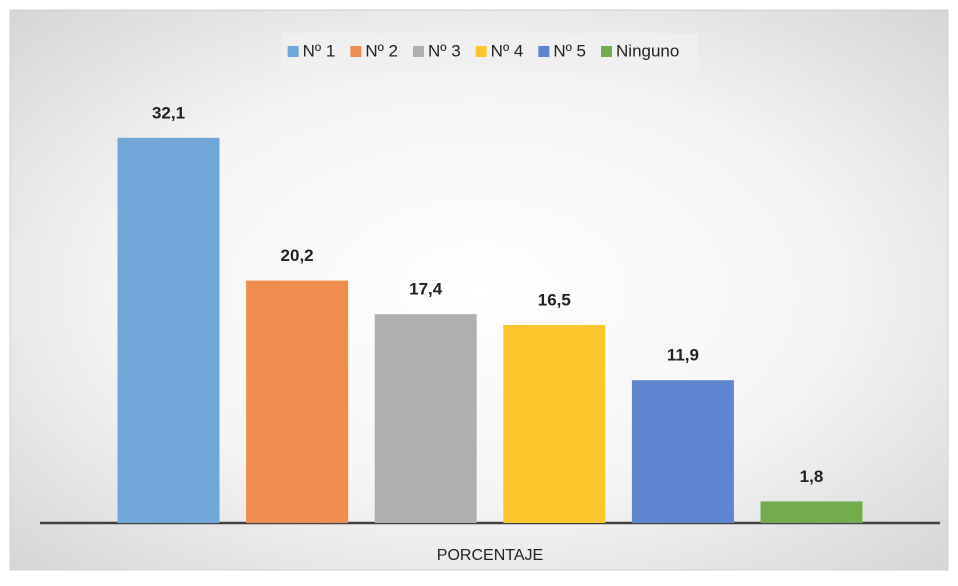  I want to click on data-label: 32,1, so click(168, 112).